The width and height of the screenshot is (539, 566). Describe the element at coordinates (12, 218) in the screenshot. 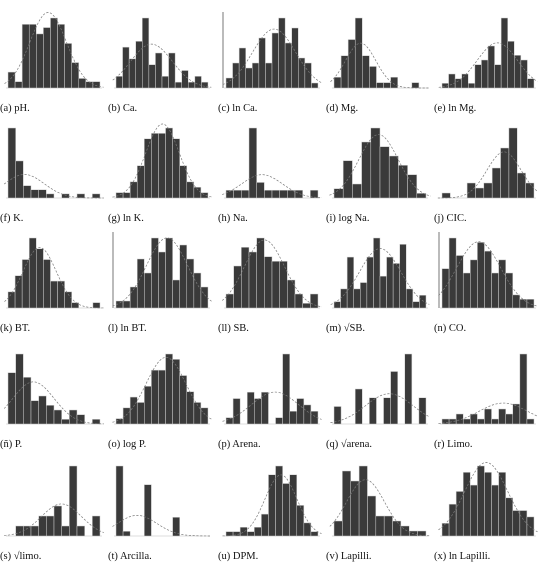

I see `panel-caption: (f) K.` at that location.